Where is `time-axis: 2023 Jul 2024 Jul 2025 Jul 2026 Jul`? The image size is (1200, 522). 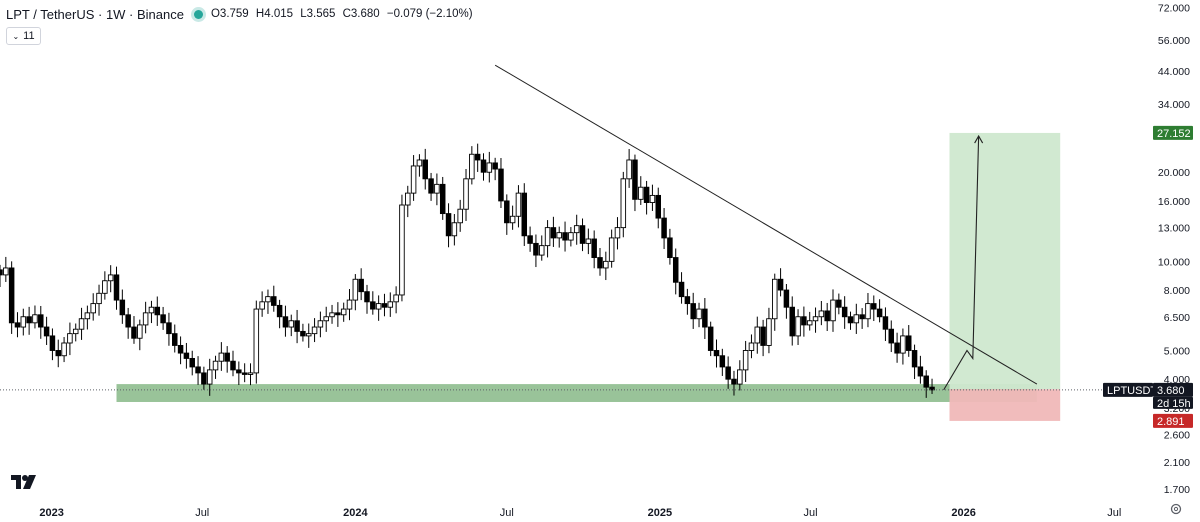 time-axis: 2023 Jul 2024 Jul 2025 Jul 2026 Jul is located at coordinates (580, 513).